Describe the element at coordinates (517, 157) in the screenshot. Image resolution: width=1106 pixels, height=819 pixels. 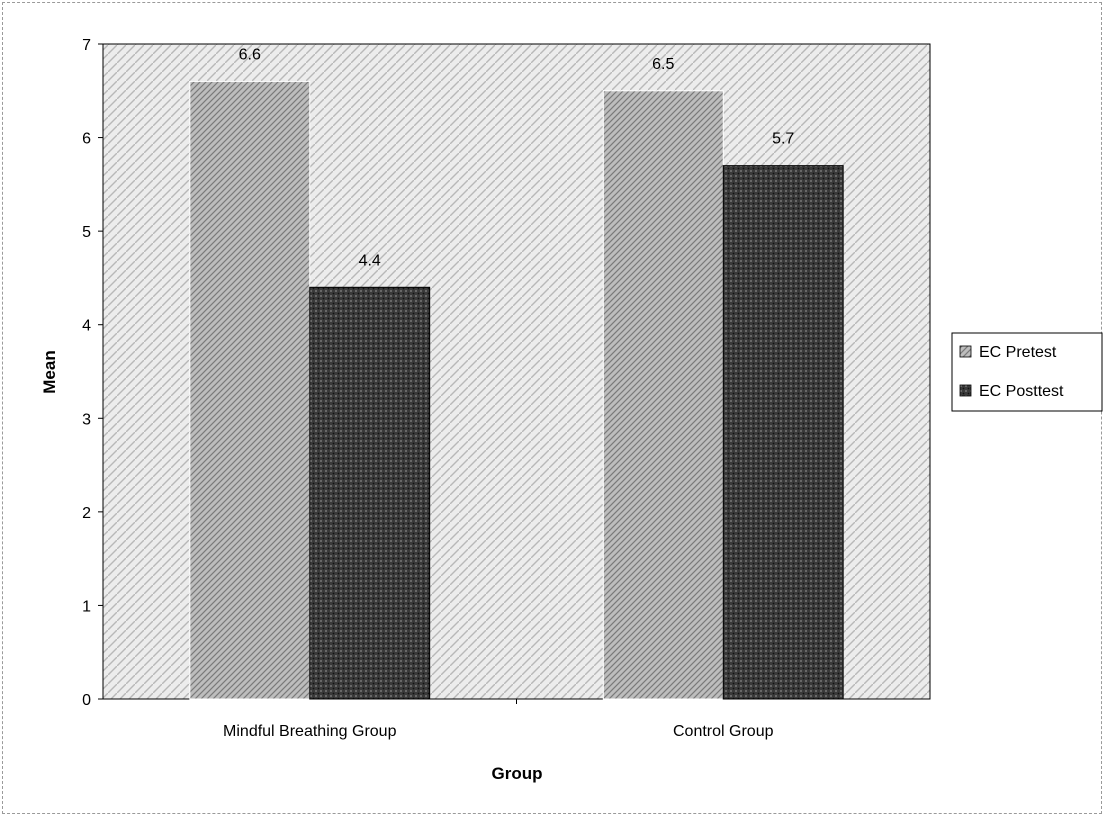
I see `data-labels-group: 6.6 4.4 6.5 5.7` at that location.